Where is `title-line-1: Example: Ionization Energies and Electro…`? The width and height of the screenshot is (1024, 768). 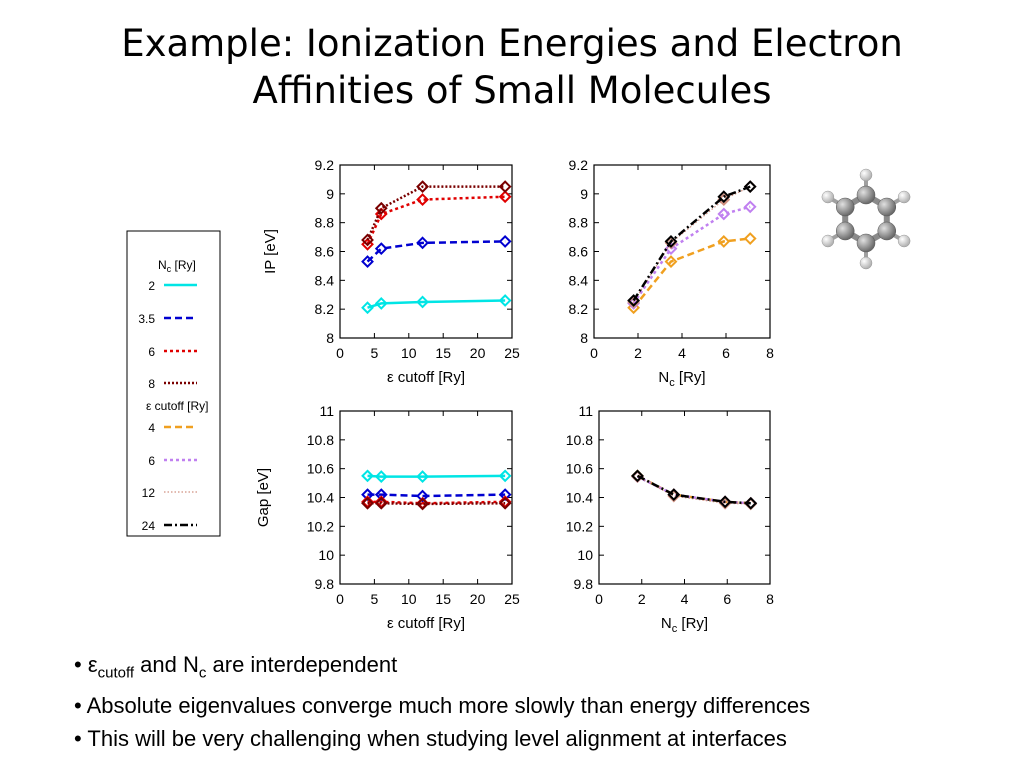 title-line-1: Example: Ionization Energies and Electro… is located at coordinates (512, 43).